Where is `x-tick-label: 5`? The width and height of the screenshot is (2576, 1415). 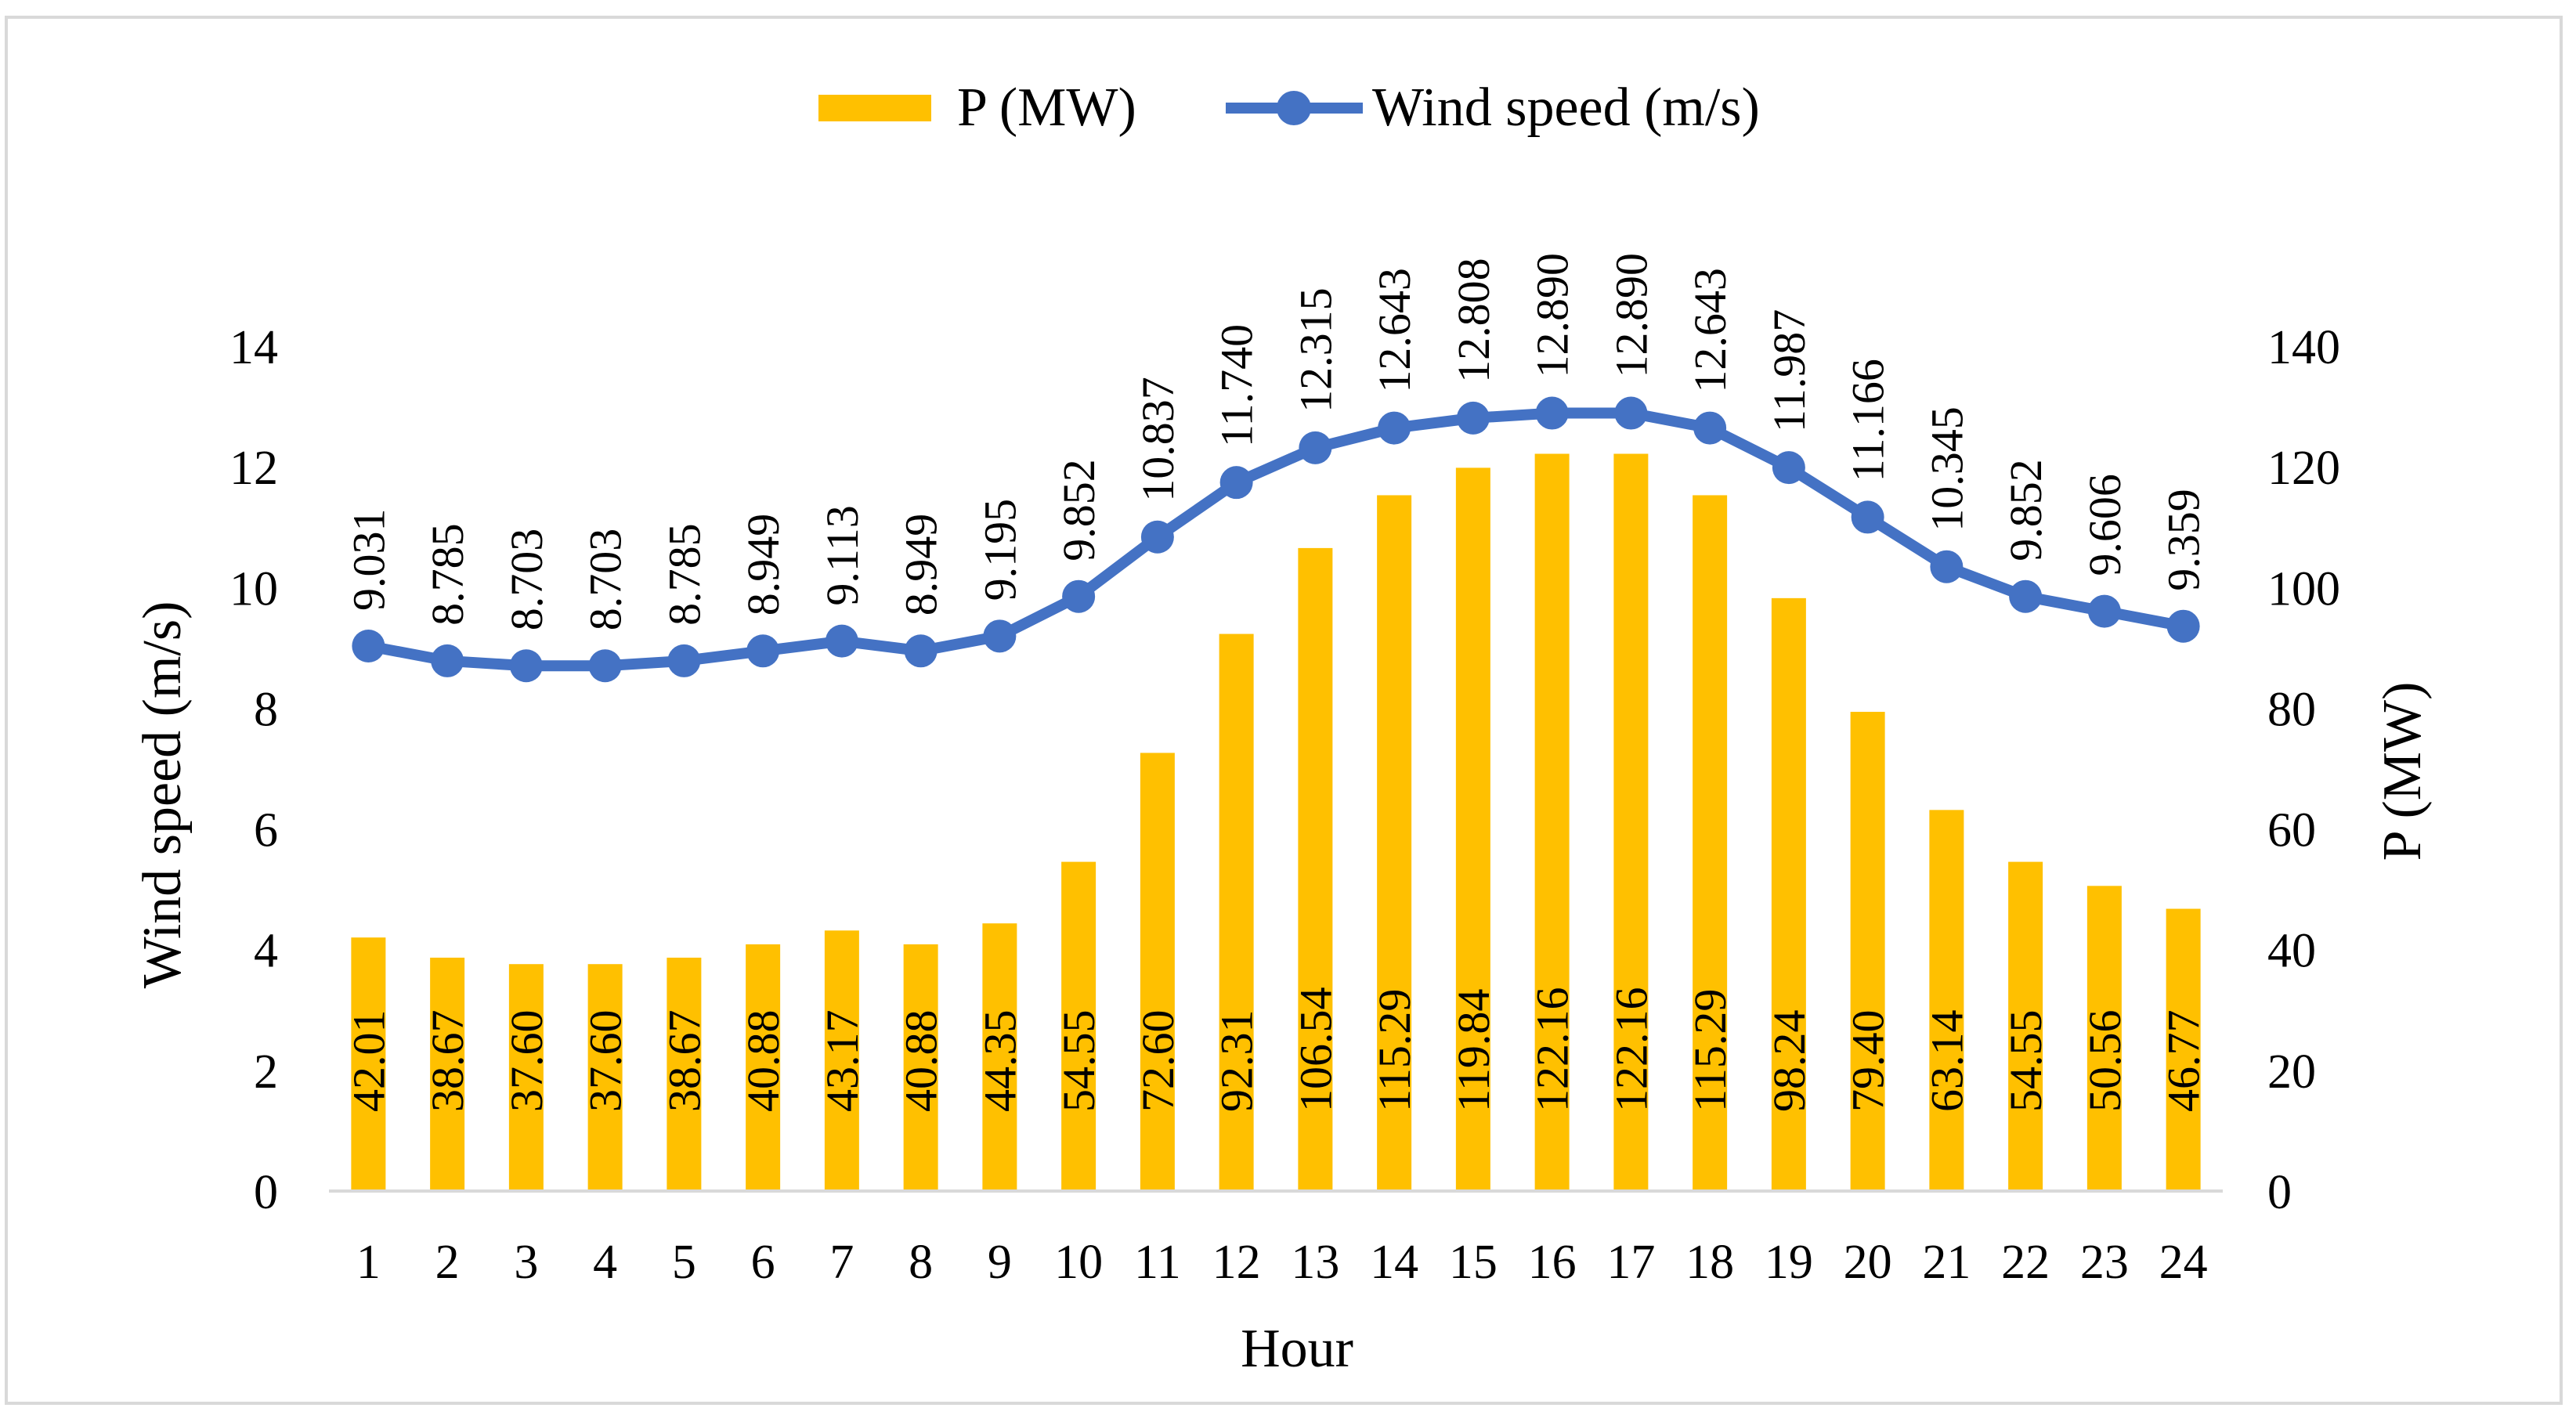
x-tick-label: 5 is located at coordinates (684, 1262).